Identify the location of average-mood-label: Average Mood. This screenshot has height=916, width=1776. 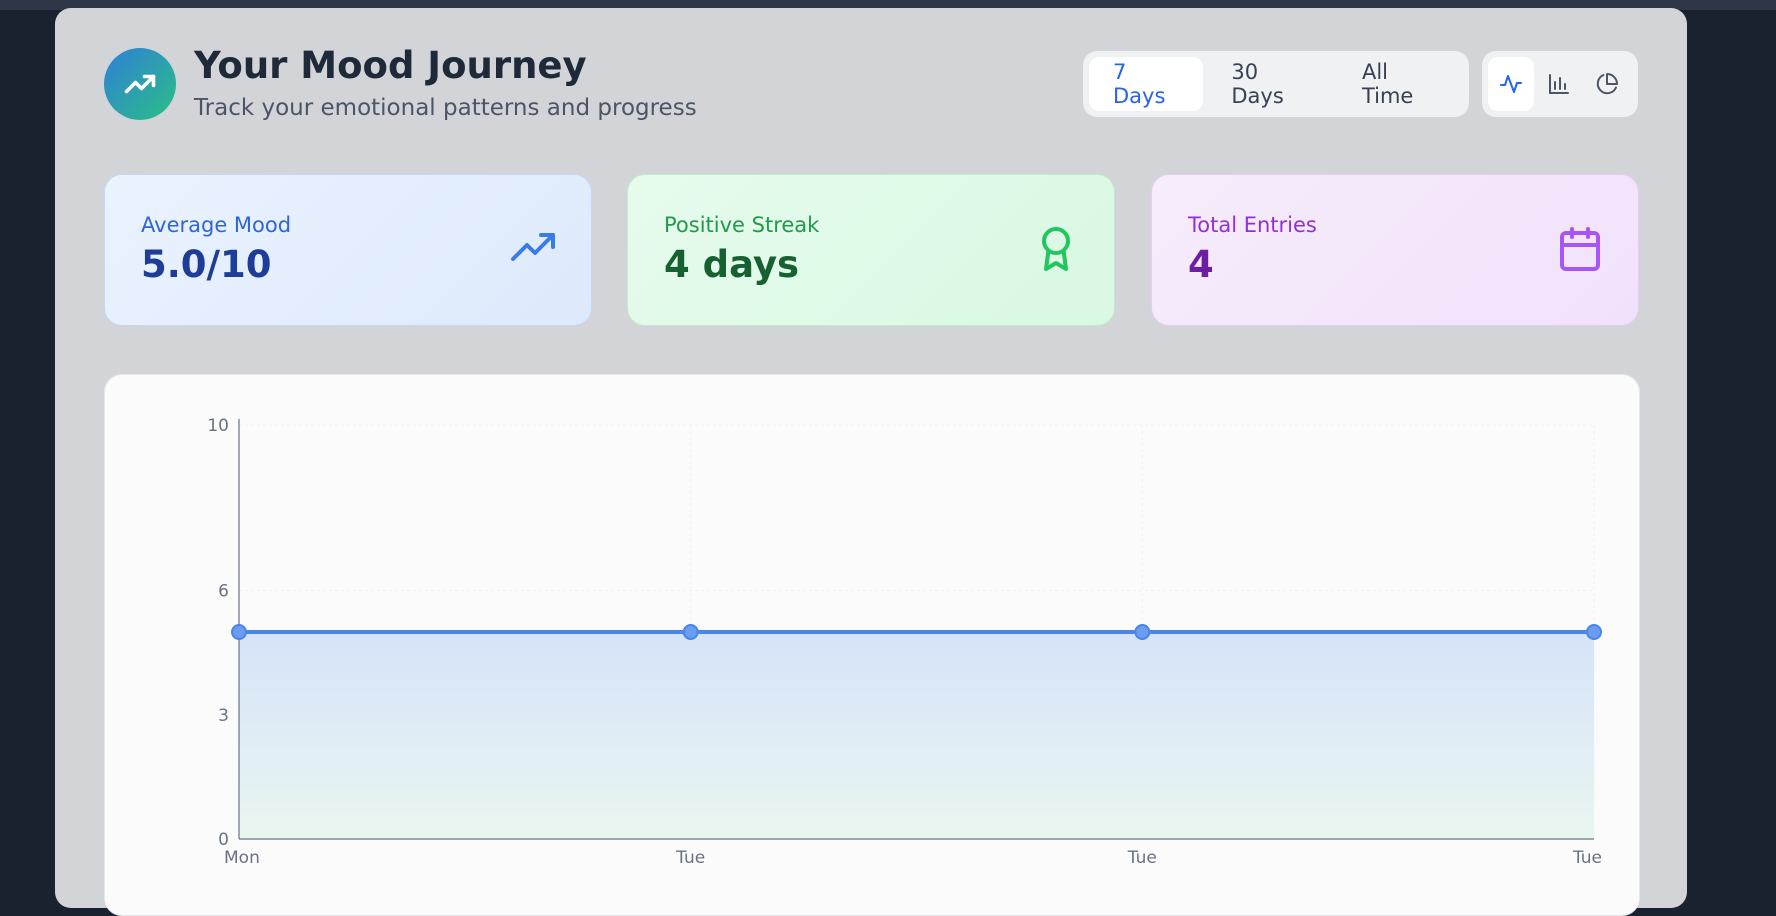
(216, 225).